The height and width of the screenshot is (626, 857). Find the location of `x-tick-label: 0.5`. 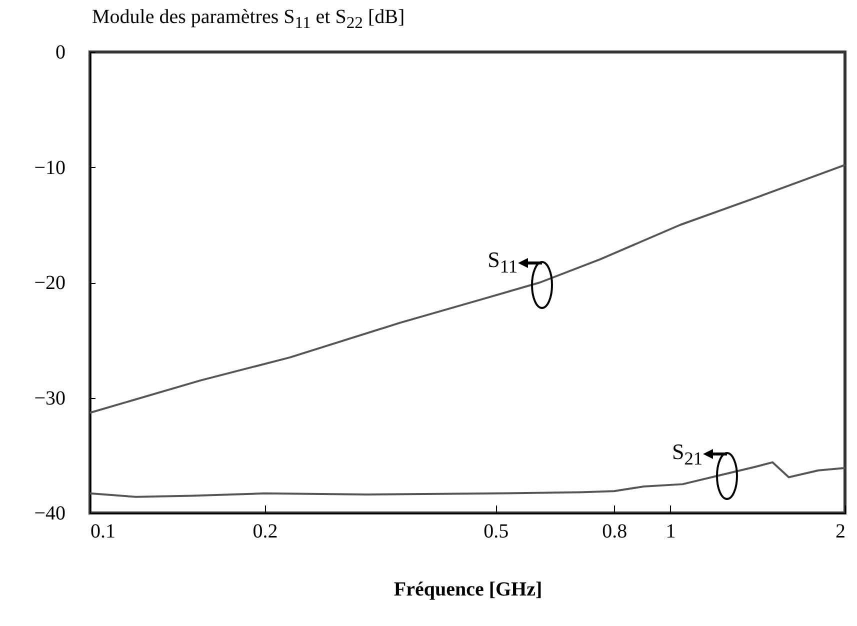

x-tick-label: 0.5 is located at coordinates (496, 531).